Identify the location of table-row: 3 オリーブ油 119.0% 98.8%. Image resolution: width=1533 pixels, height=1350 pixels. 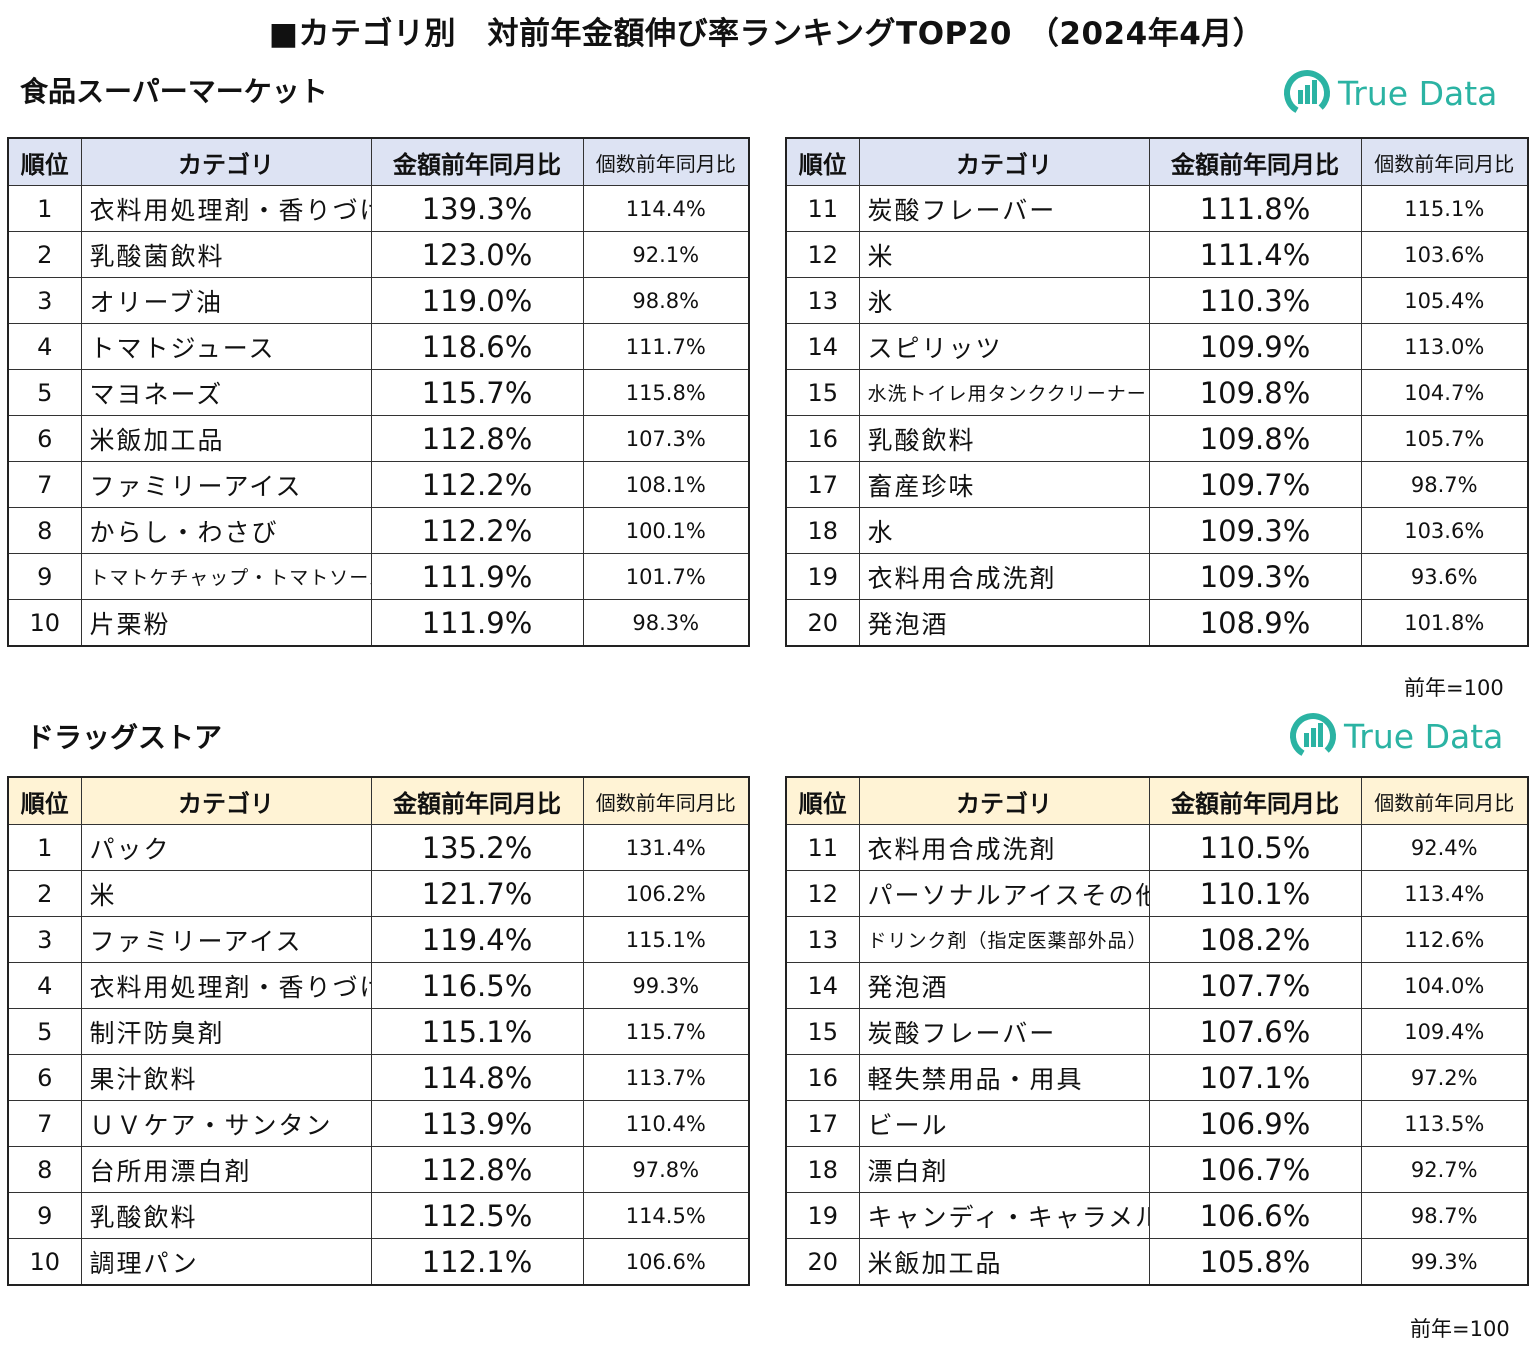
(378, 300).